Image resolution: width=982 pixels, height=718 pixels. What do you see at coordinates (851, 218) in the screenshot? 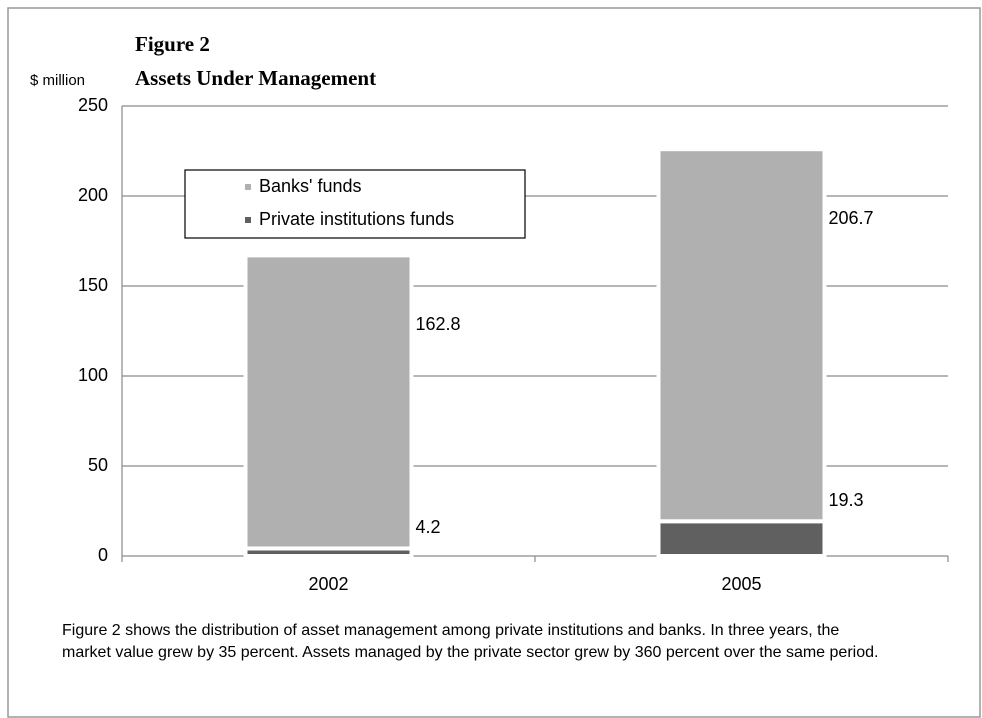
I see `data-label: 206.7` at bounding box center [851, 218].